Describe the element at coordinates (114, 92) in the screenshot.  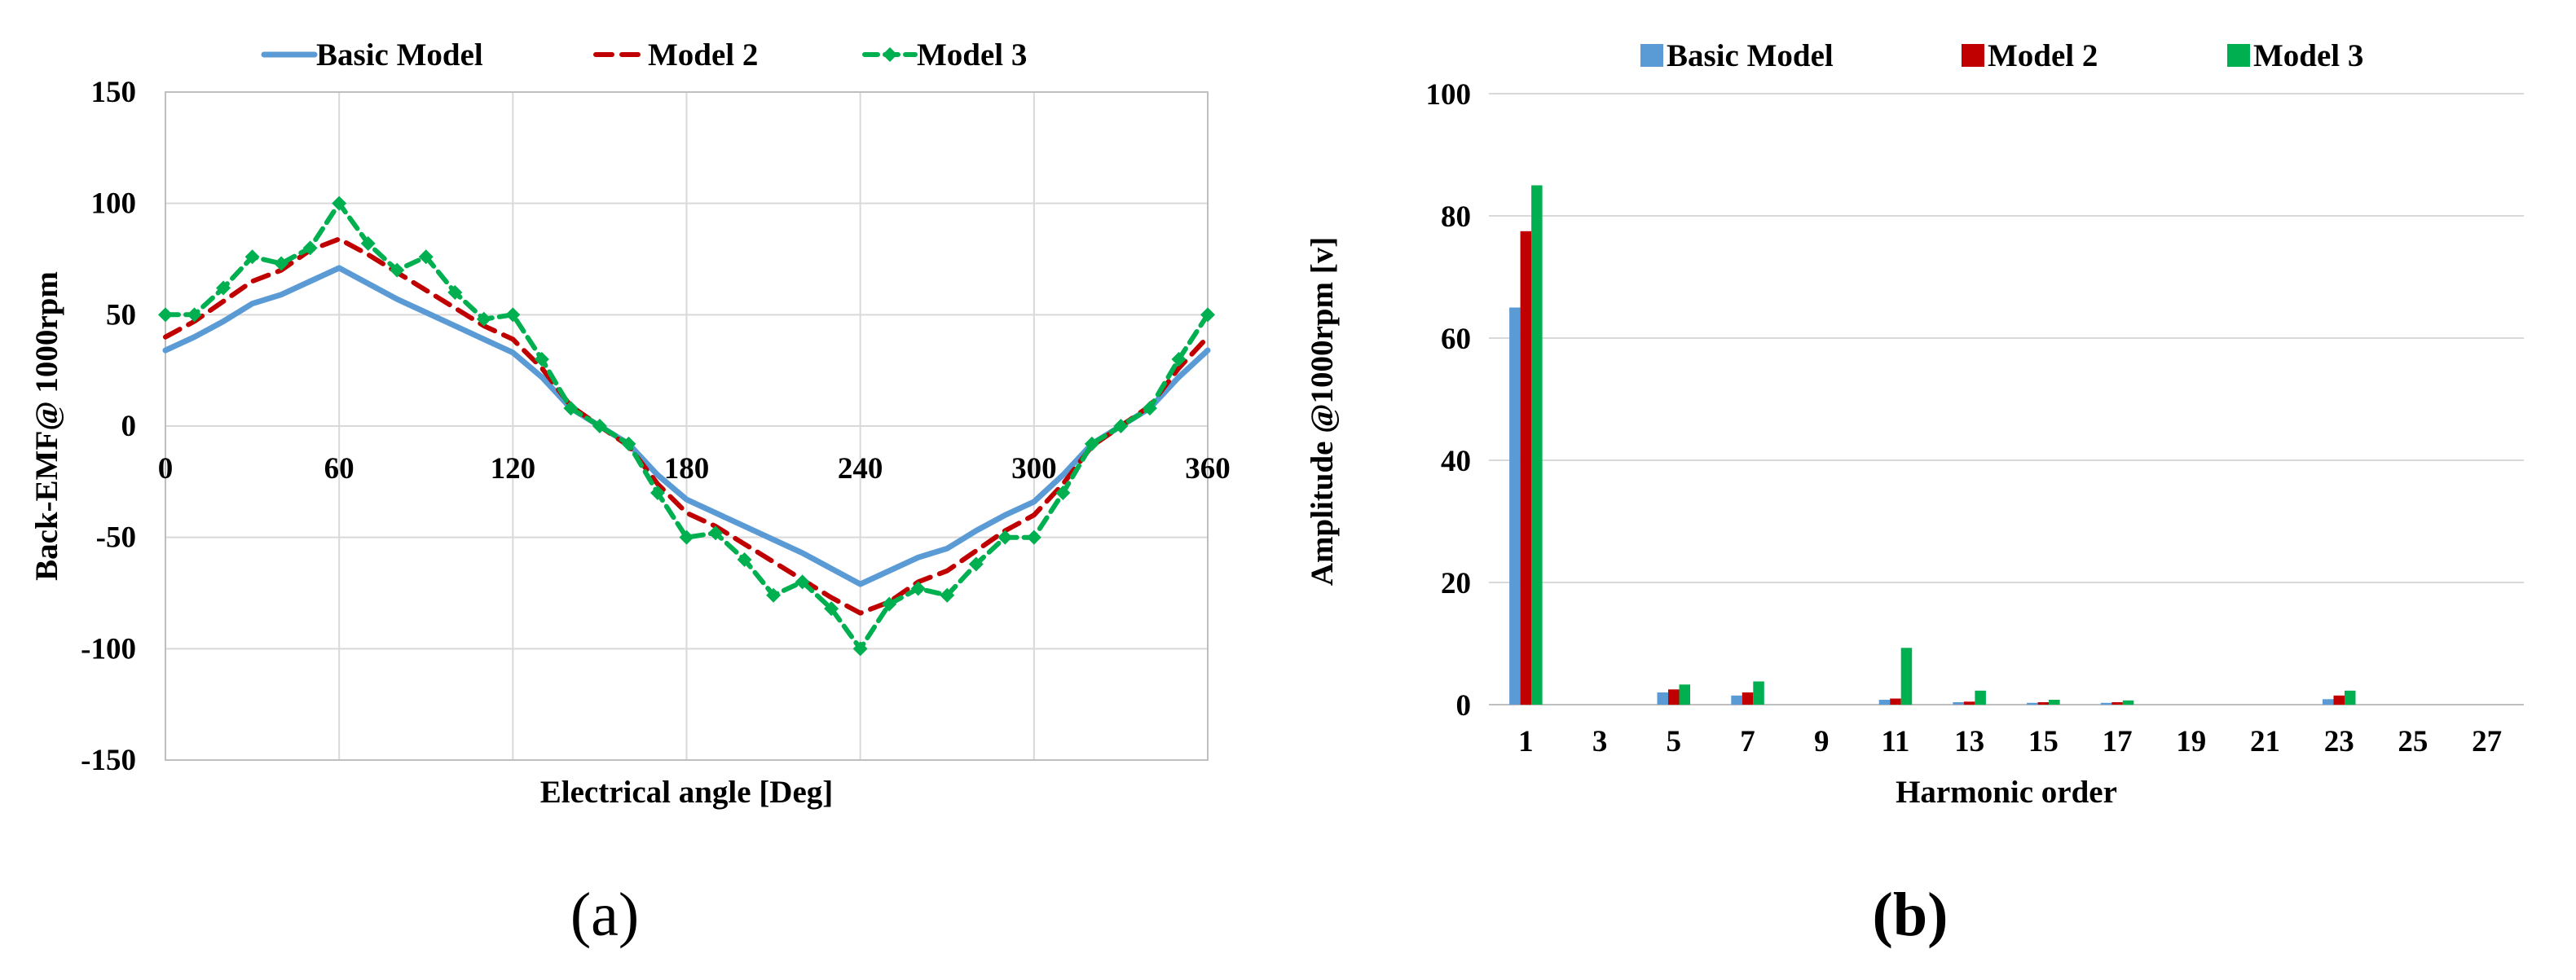
I see `y-tick-label: 150` at that location.